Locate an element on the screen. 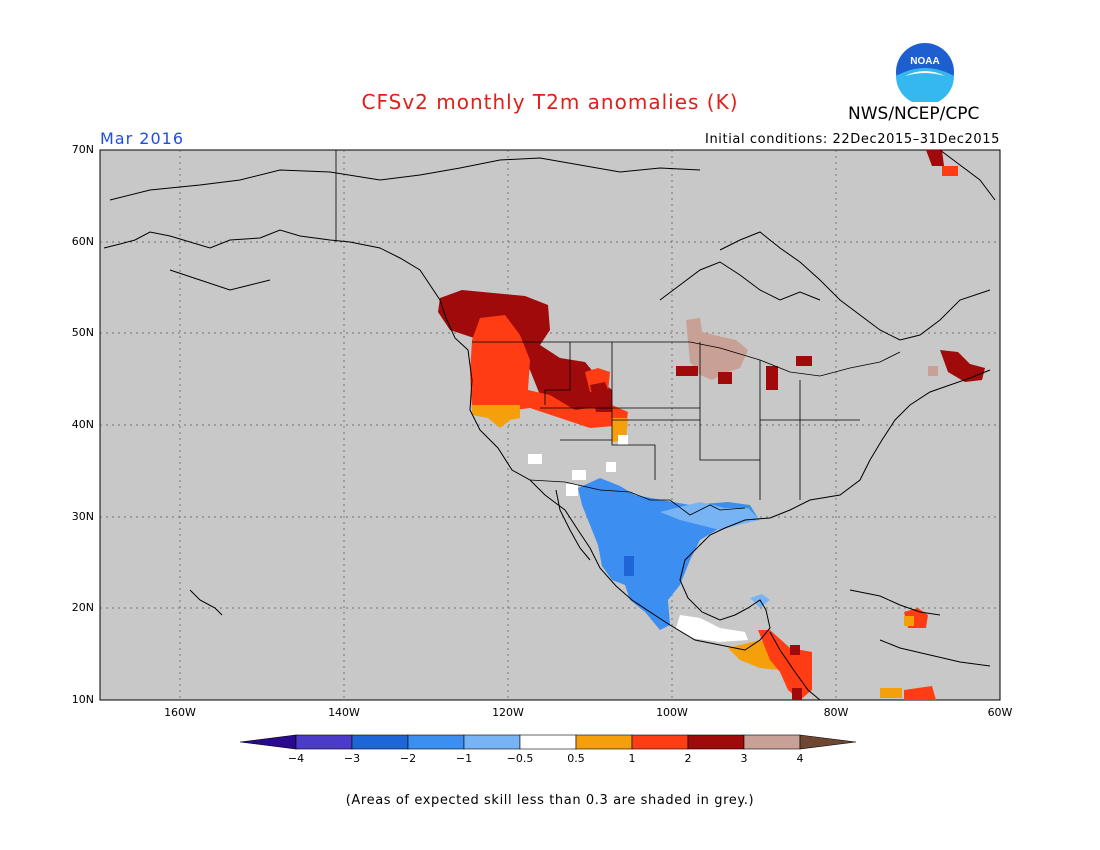 The height and width of the screenshot is (850, 1100). colorbar-high-arrow is located at coordinates (828, 742).